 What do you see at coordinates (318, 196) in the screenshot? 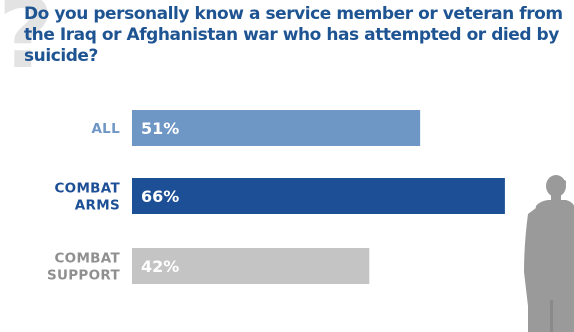
I see `bar-combat-arms` at bounding box center [318, 196].